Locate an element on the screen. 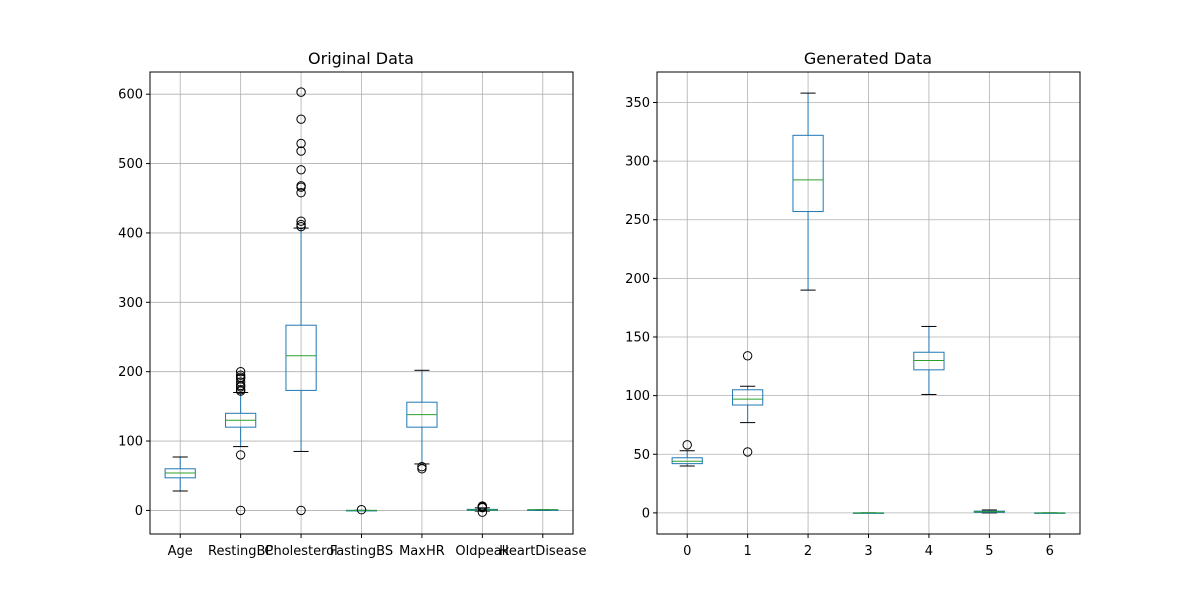 The width and height of the screenshot is (1200, 600). x-tick-label: 1 is located at coordinates (748, 551).